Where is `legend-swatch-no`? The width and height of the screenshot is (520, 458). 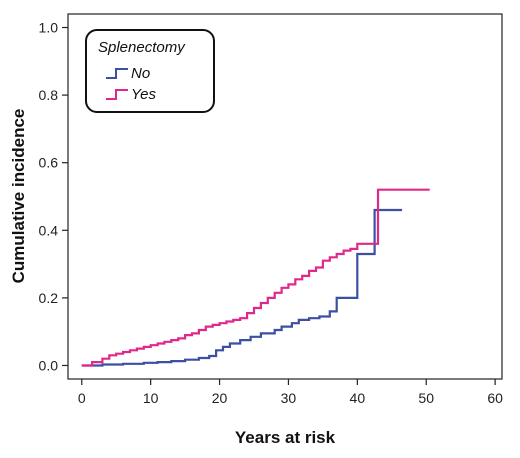 legend-swatch-no is located at coordinates (117, 73).